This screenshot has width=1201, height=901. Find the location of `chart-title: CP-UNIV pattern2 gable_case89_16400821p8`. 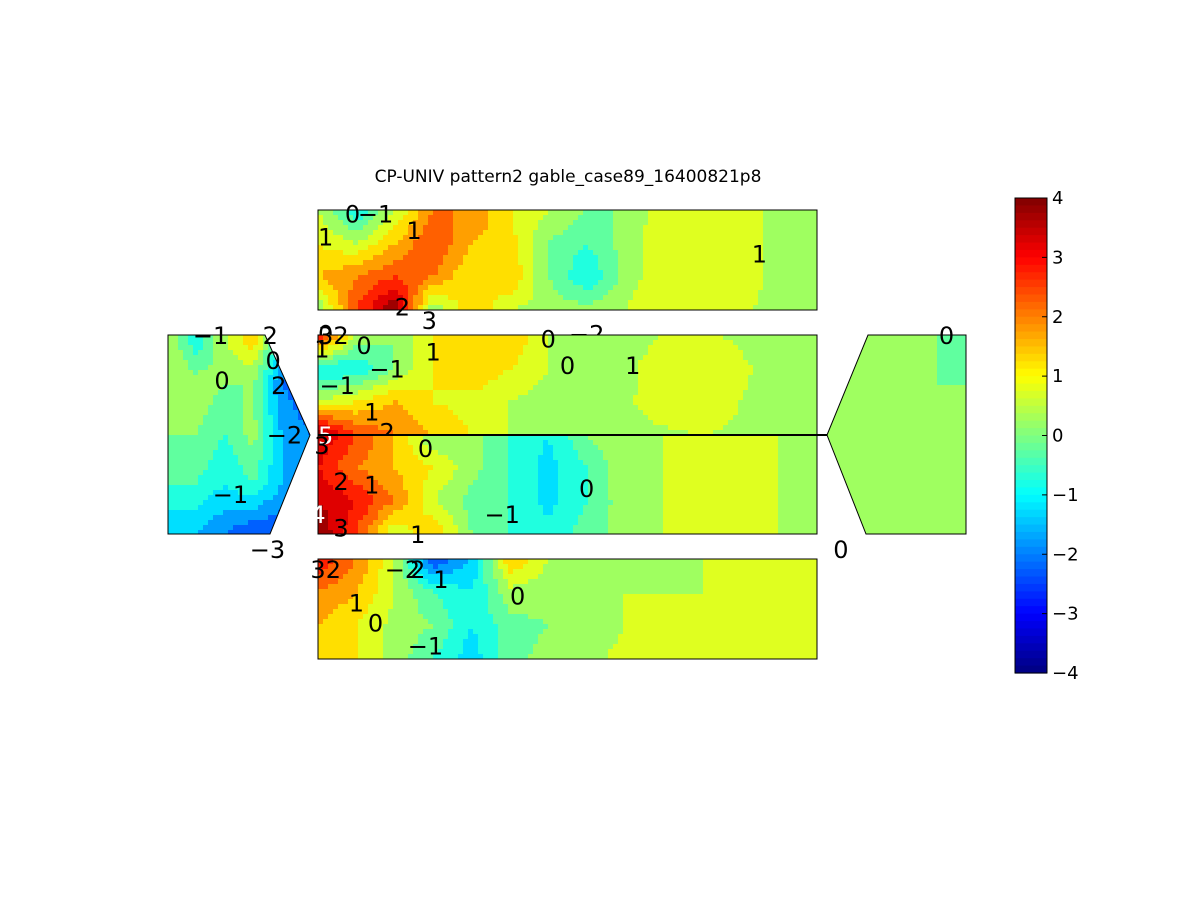

chart-title: CP-UNIV pattern2 gable_case89_16400821p8 is located at coordinates (568, 177).